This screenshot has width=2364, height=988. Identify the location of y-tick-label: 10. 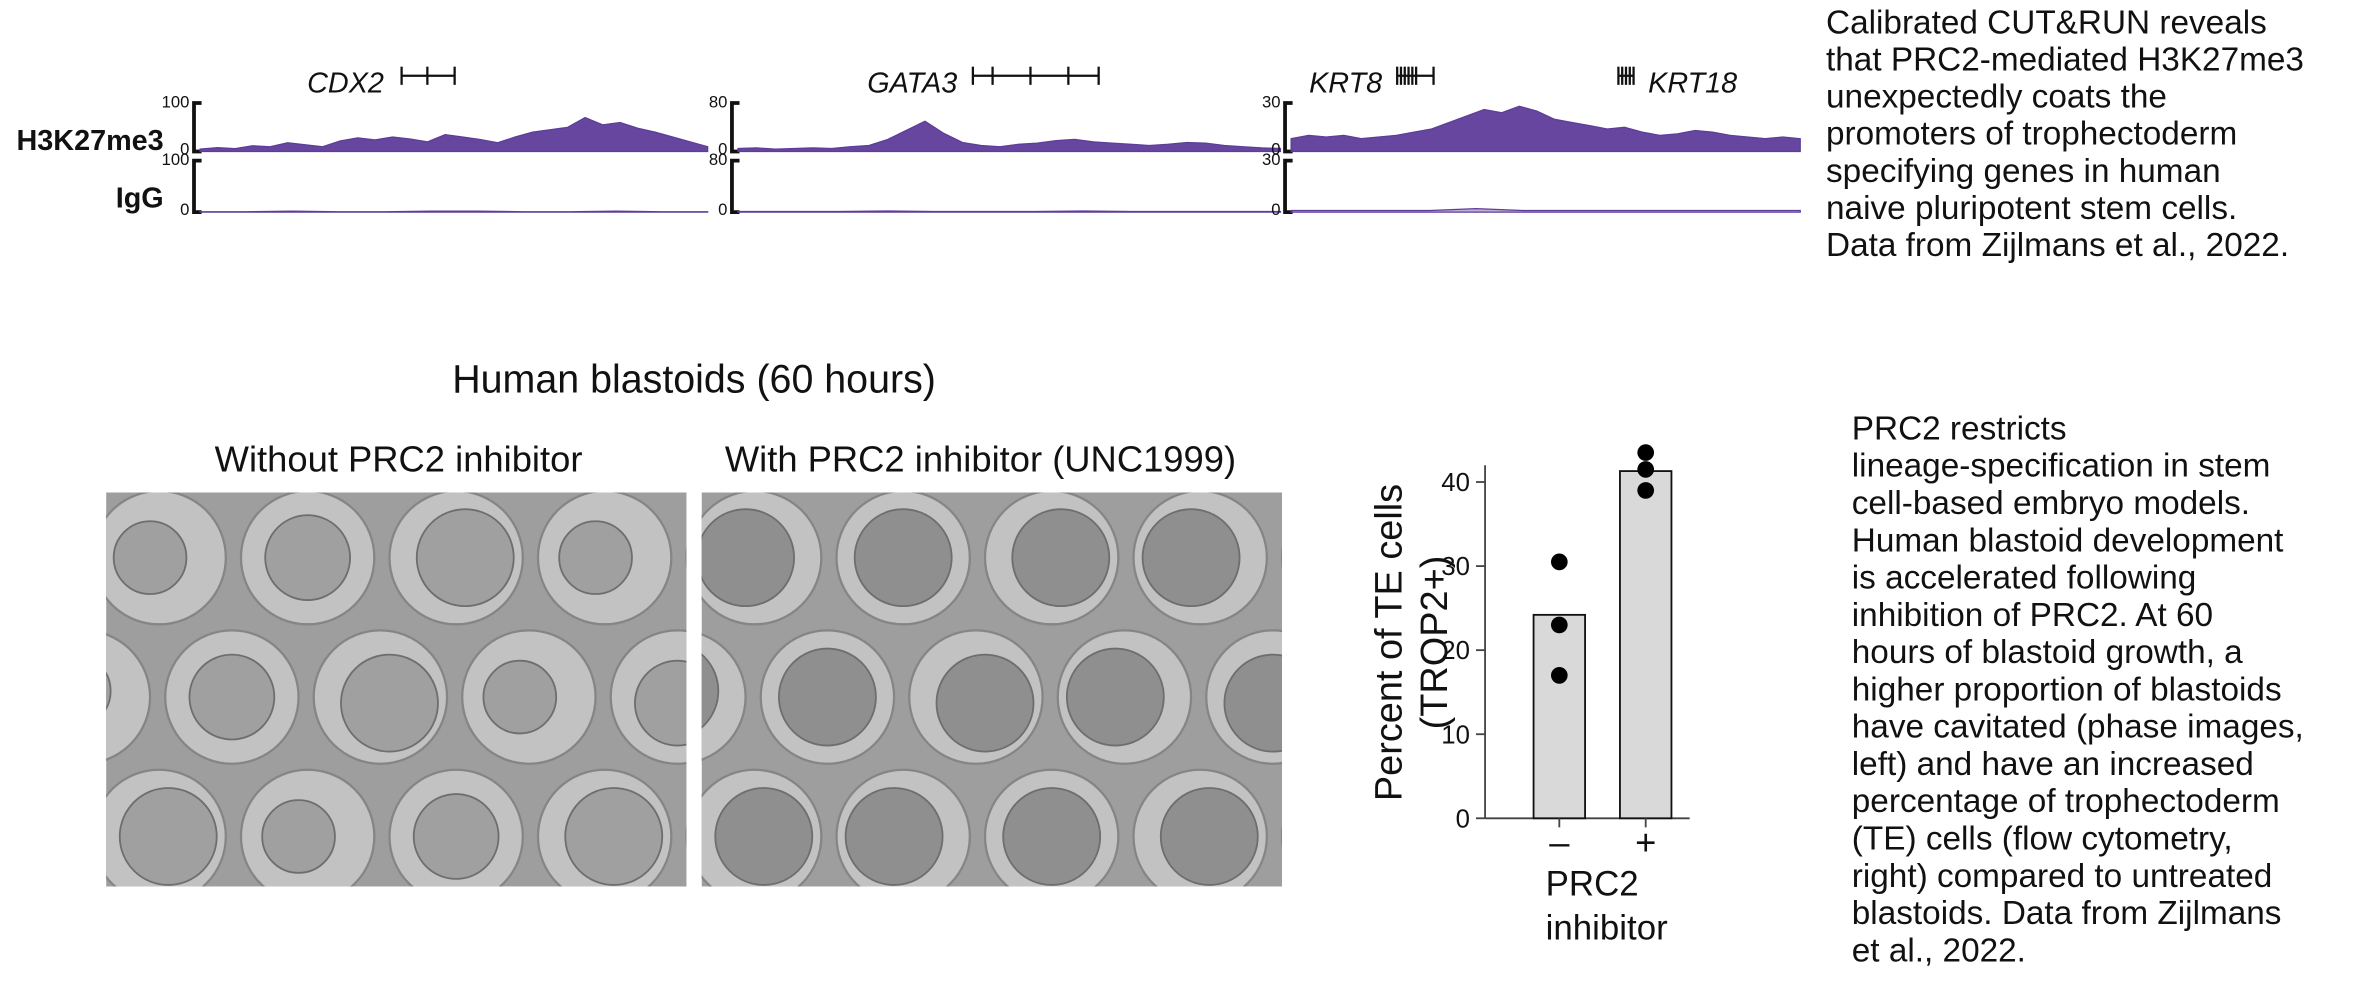
(1455, 735).